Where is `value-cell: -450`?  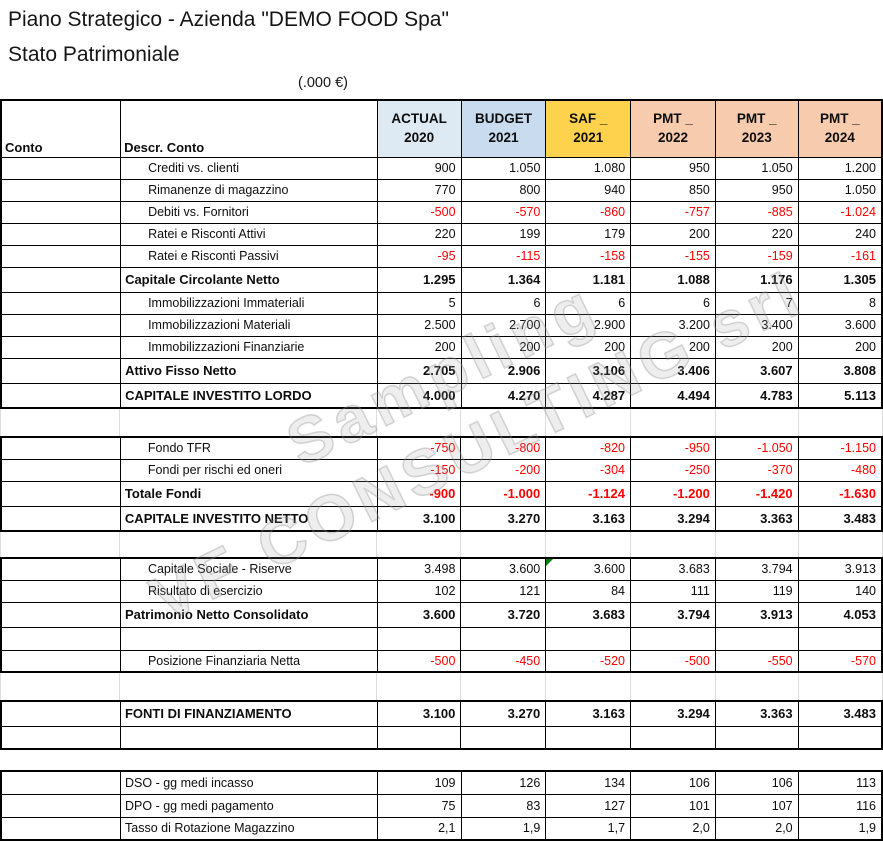 value-cell: -450 is located at coordinates (503, 661).